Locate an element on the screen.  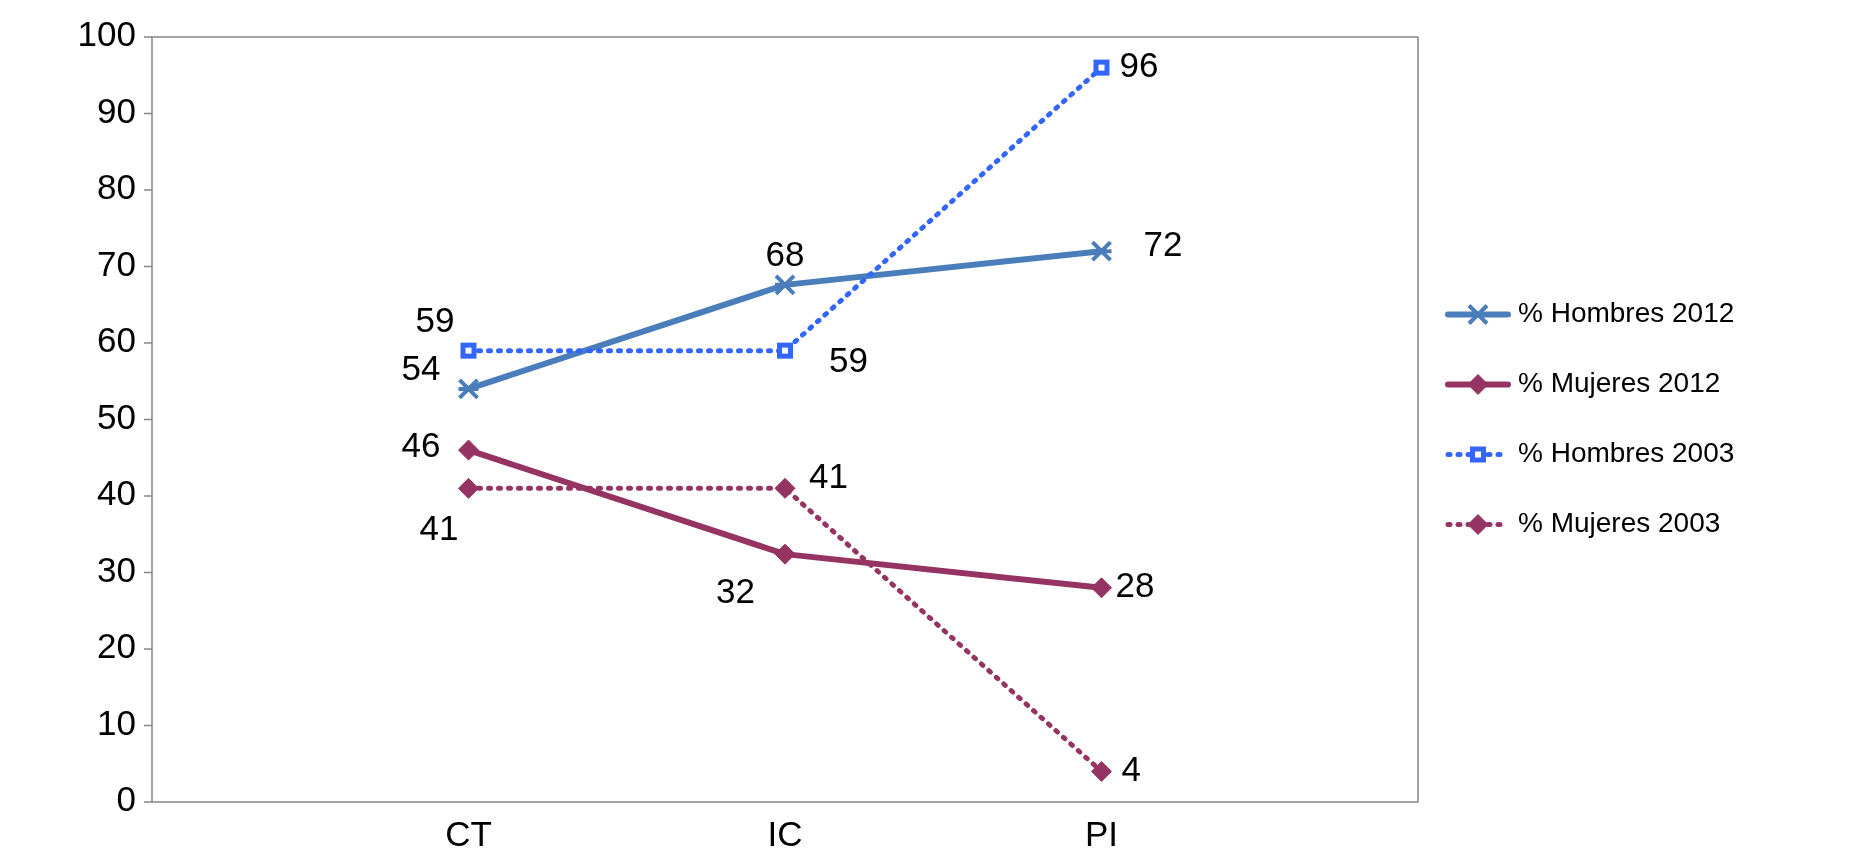
legend-label: % Mujeres 2003 is located at coordinates (1619, 522).